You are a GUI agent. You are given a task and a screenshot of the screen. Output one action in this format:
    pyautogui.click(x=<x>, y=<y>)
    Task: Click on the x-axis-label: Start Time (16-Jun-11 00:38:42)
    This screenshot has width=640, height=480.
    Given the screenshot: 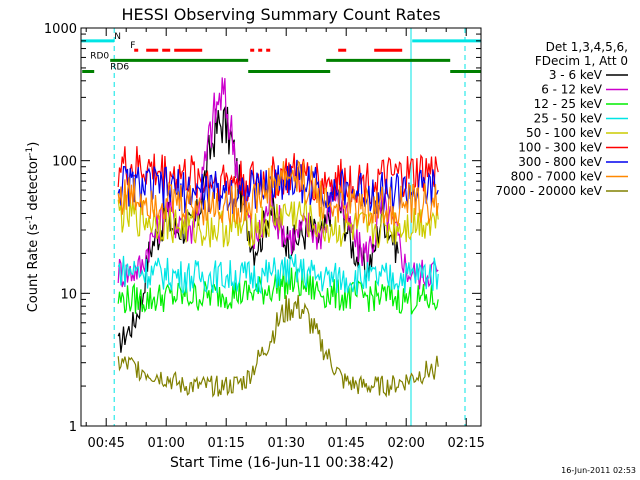 What is the action you would take?
    pyautogui.click(x=282, y=463)
    